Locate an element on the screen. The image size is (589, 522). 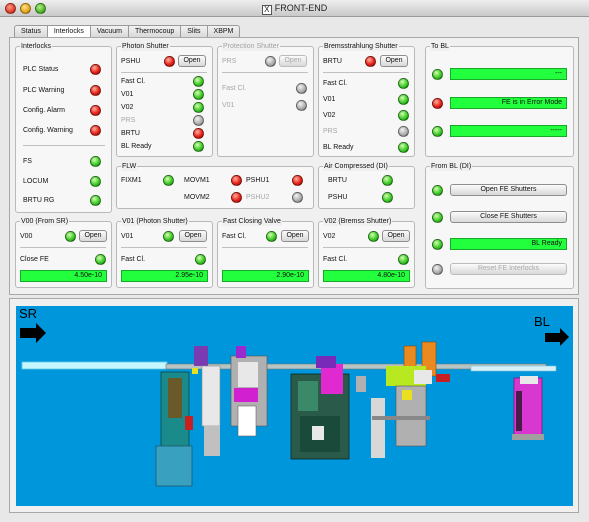
prot-v01-led is located at coordinates (301, 105).